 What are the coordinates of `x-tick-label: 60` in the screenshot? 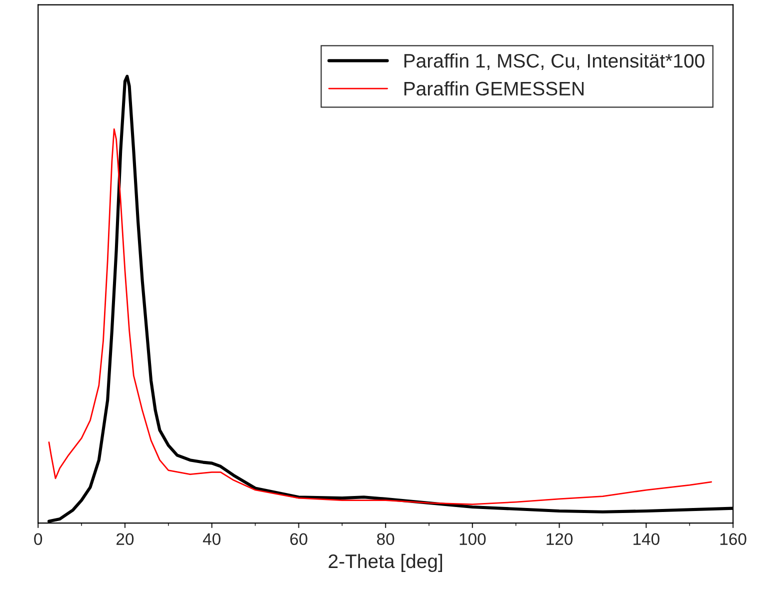 It's located at (299, 539).